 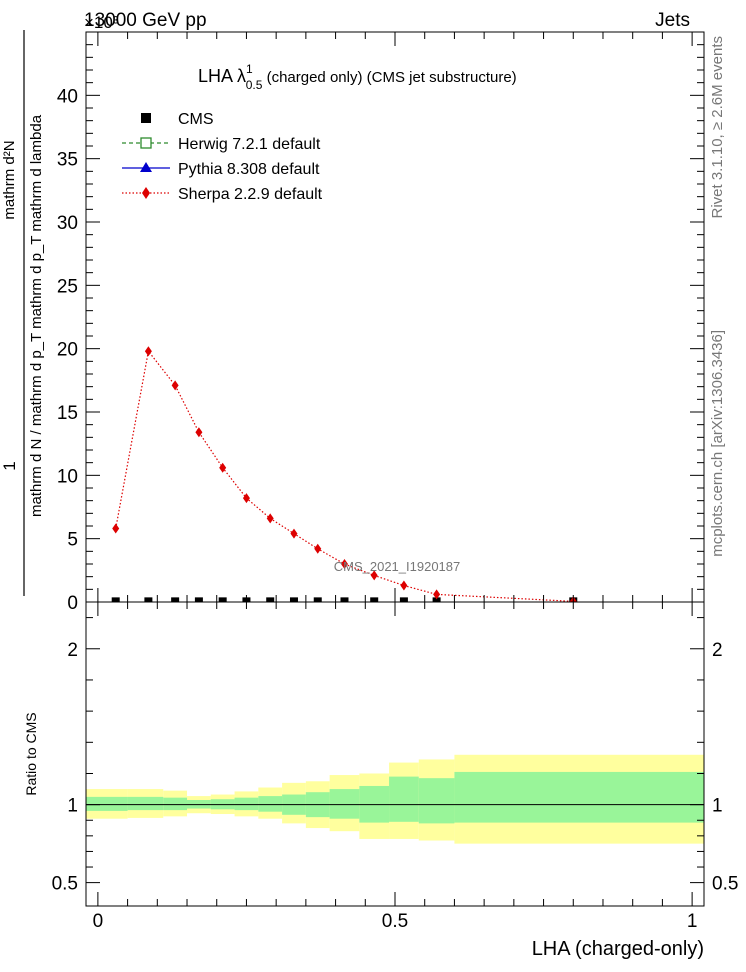 What do you see at coordinates (618, 949) in the screenshot?
I see `x-axis-label: LHA (charged-only)` at bounding box center [618, 949].